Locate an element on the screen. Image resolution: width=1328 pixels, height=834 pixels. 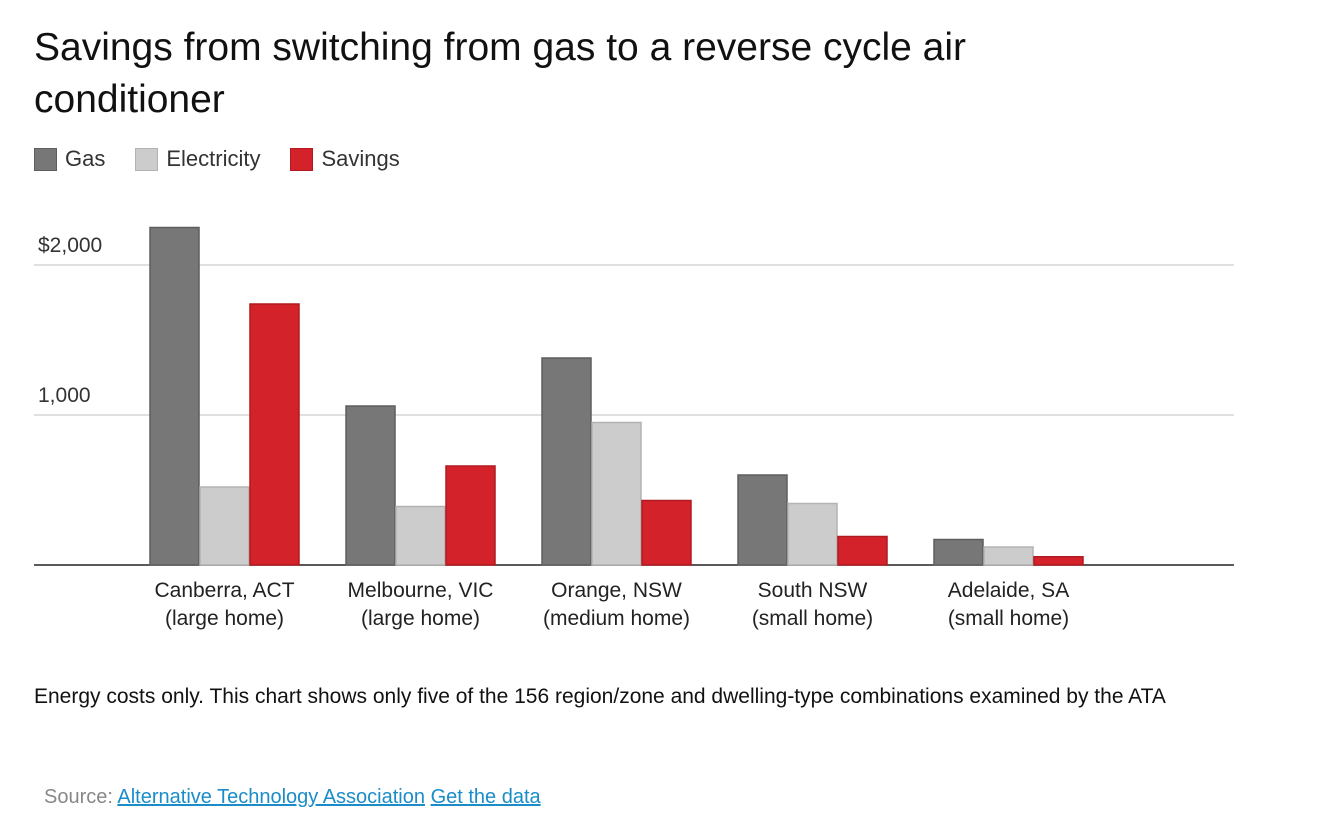
x-tick-label-3-1: (small home) is located at coordinates (812, 618).